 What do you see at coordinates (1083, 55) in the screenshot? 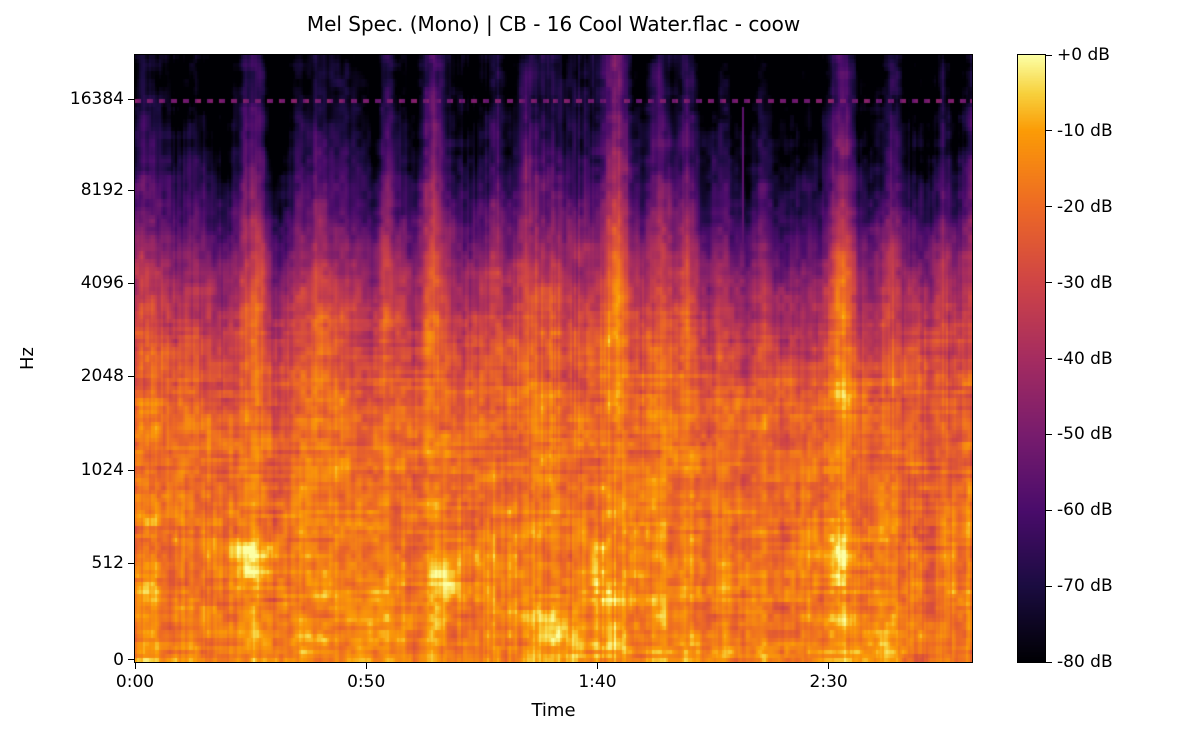
I see `colorbar-tick-label: +0 dB` at bounding box center [1083, 55].